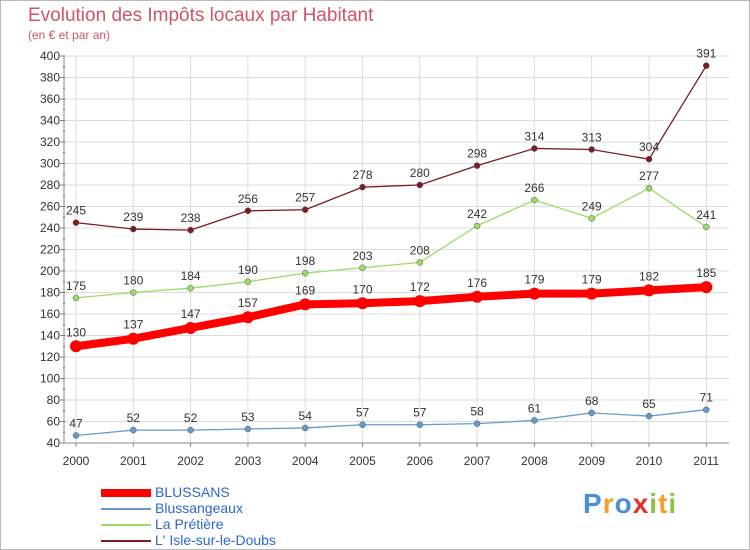 The height and width of the screenshot is (550, 750). What do you see at coordinates (50, 207) in the screenshot?
I see `y-tick-label: 260` at bounding box center [50, 207].